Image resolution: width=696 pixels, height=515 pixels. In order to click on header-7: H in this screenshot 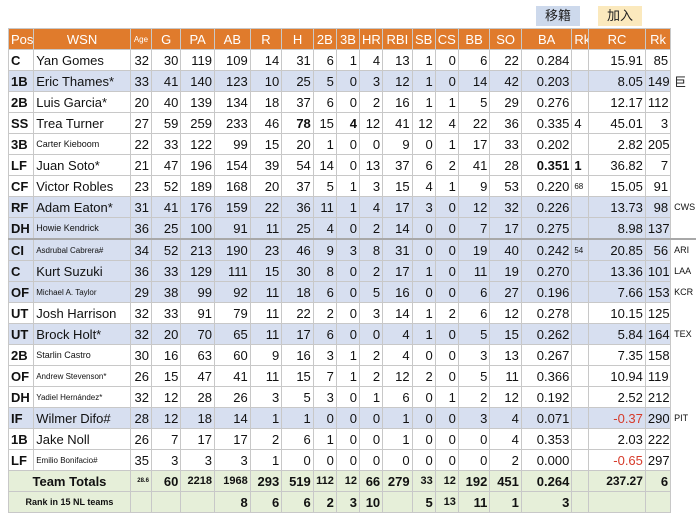, I will do `click(297, 39)`.